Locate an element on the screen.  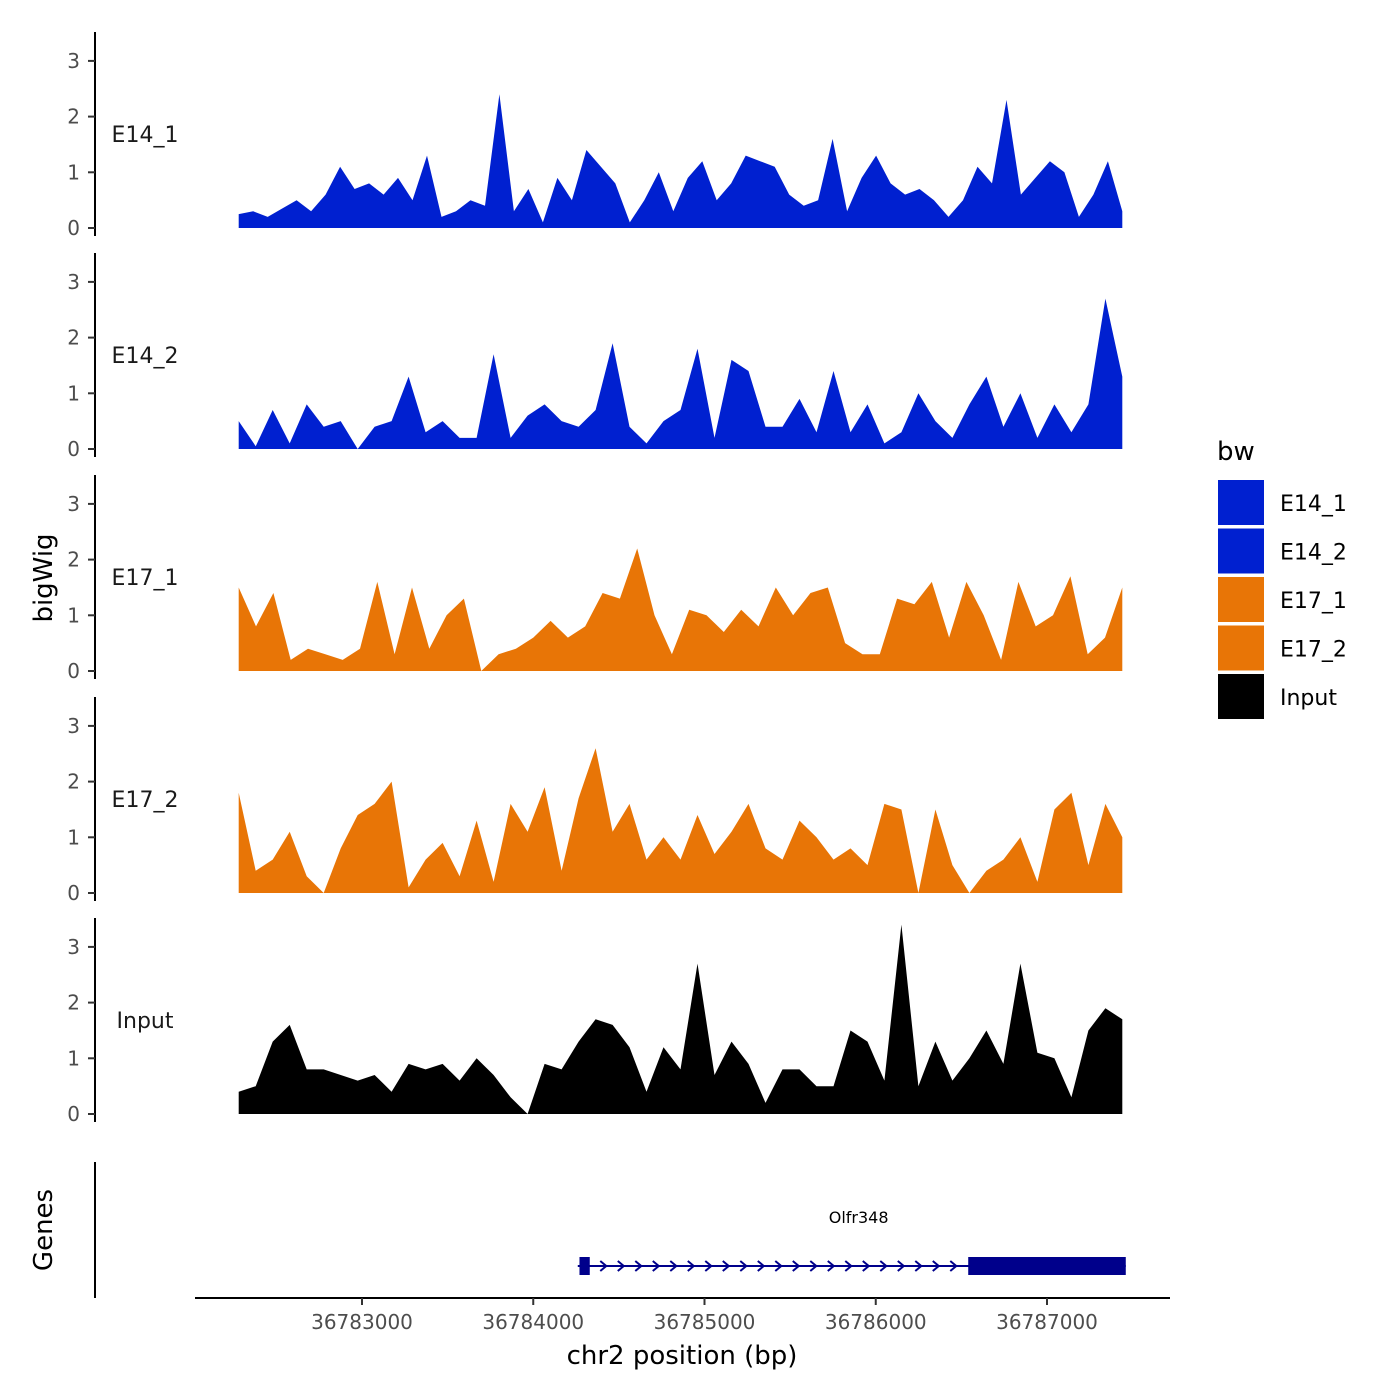
y-tick-label-e14-1-3: 3 is located at coordinates (73, 61).